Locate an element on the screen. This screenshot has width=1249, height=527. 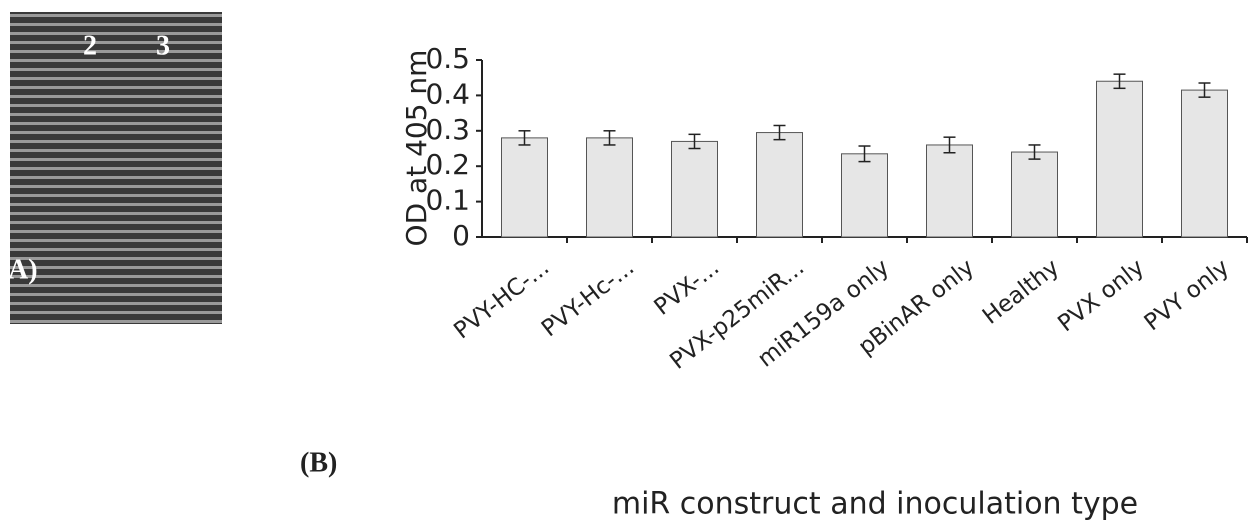
x-axis-title: miR construct and inoculation type is located at coordinates (875, 504).